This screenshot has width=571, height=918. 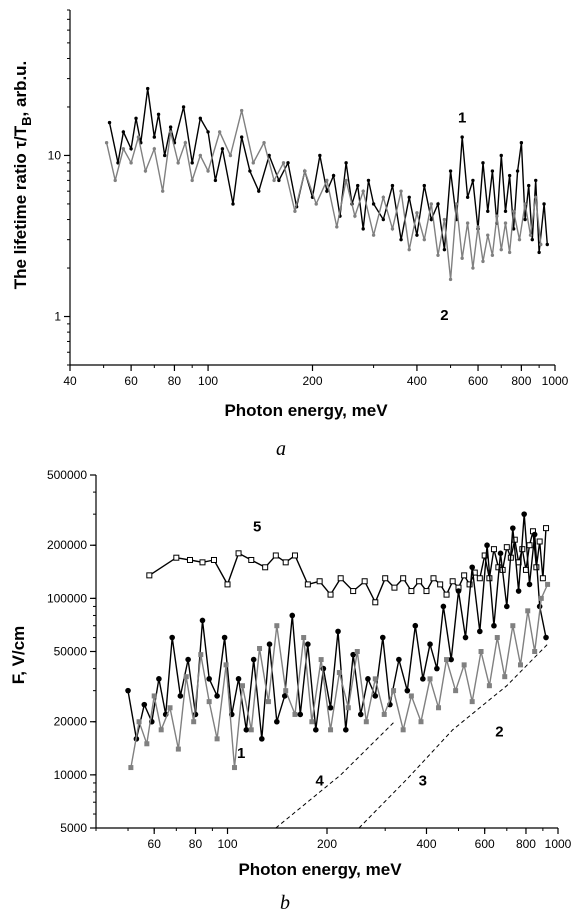 What do you see at coordinates (306, 410) in the screenshot?
I see `chart-a-xlabel: Photon energy, meV` at bounding box center [306, 410].